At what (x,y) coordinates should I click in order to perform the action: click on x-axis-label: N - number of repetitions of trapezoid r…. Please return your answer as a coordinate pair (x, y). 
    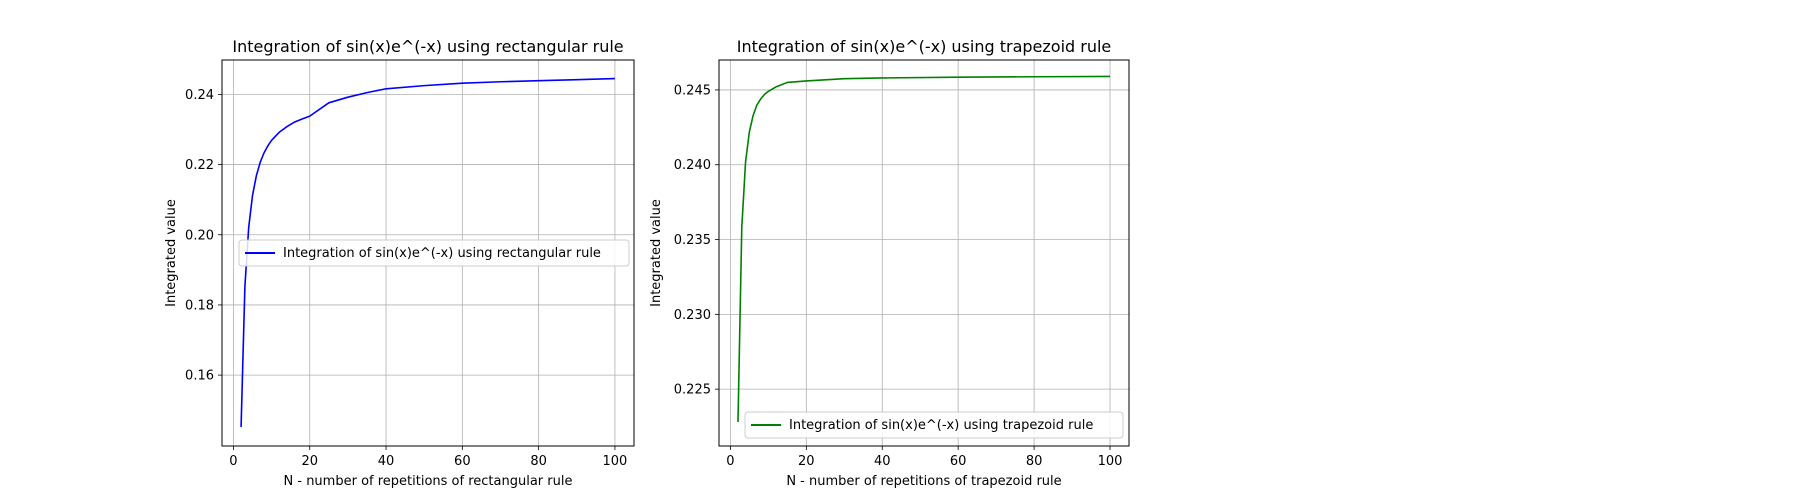
    Looking at the image, I should click on (923, 481).